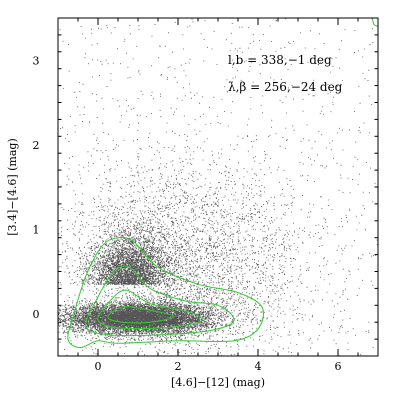  Describe the element at coordinates (338, 366) in the screenshot. I see `x-tick-label: 6` at that location.